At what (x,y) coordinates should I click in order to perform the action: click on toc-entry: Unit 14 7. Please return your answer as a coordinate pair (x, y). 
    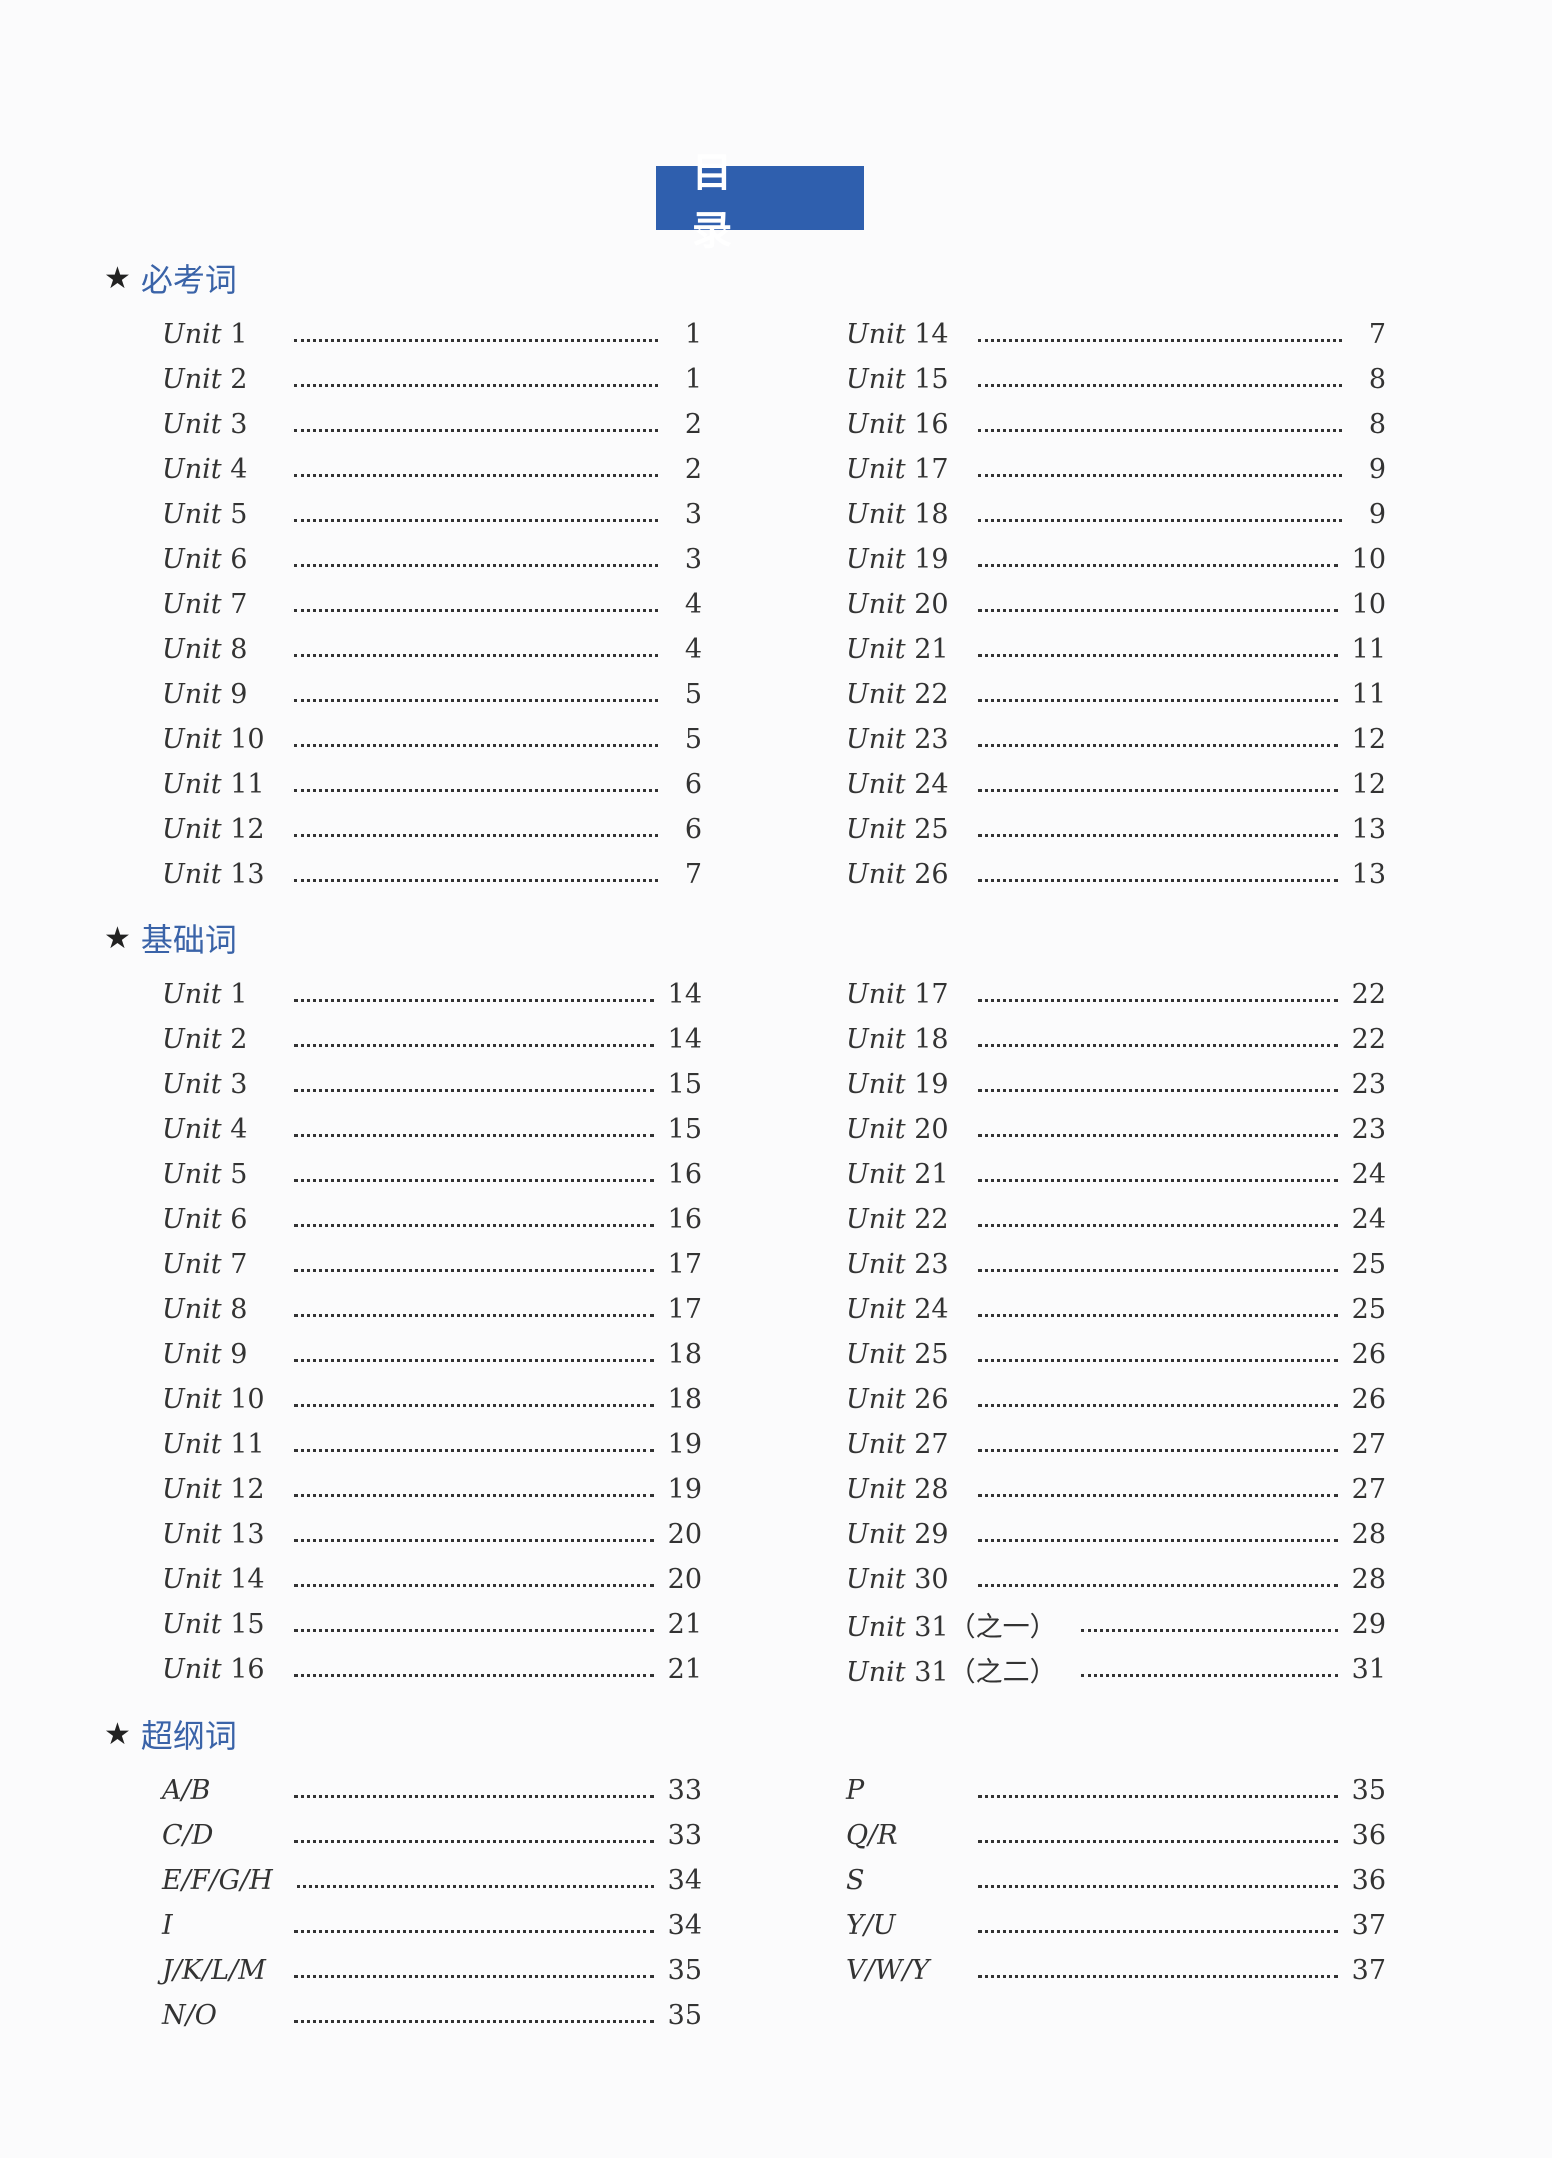
    Looking at the image, I should click on (1116, 334).